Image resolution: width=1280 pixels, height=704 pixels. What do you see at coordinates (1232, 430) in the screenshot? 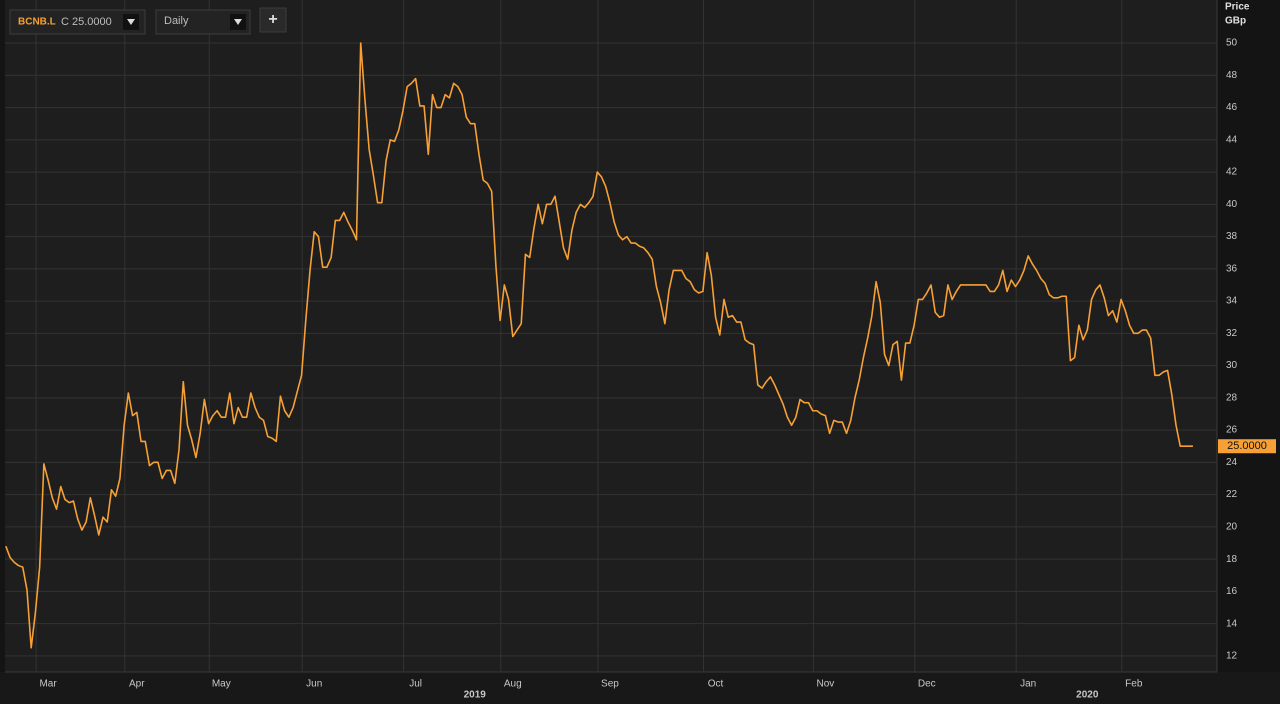
I see `y-tick-label: 26` at bounding box center [1232, 430].